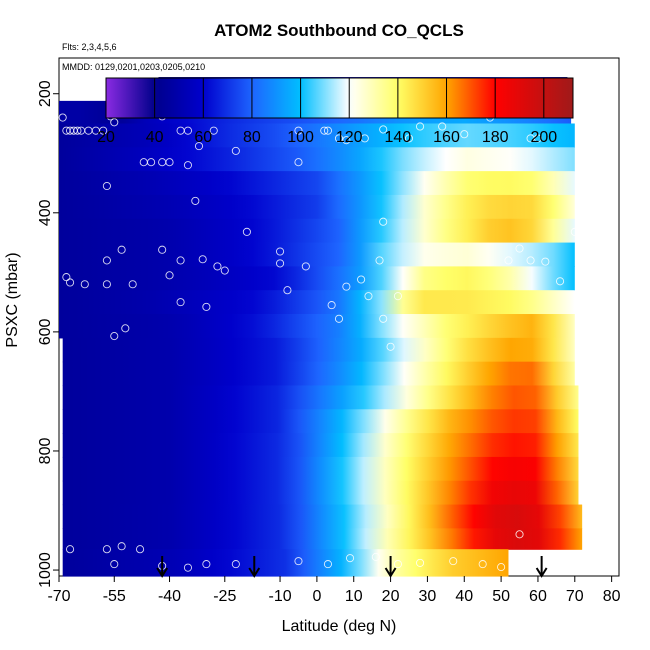  I want to click on x-tick-label: 50, so click(501, 596).